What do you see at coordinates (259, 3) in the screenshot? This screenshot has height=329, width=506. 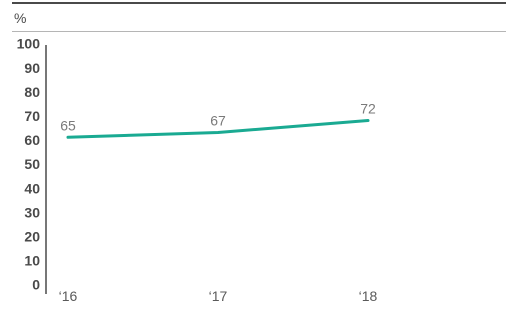 I see `top-rule` at bounding box center [259, 3].